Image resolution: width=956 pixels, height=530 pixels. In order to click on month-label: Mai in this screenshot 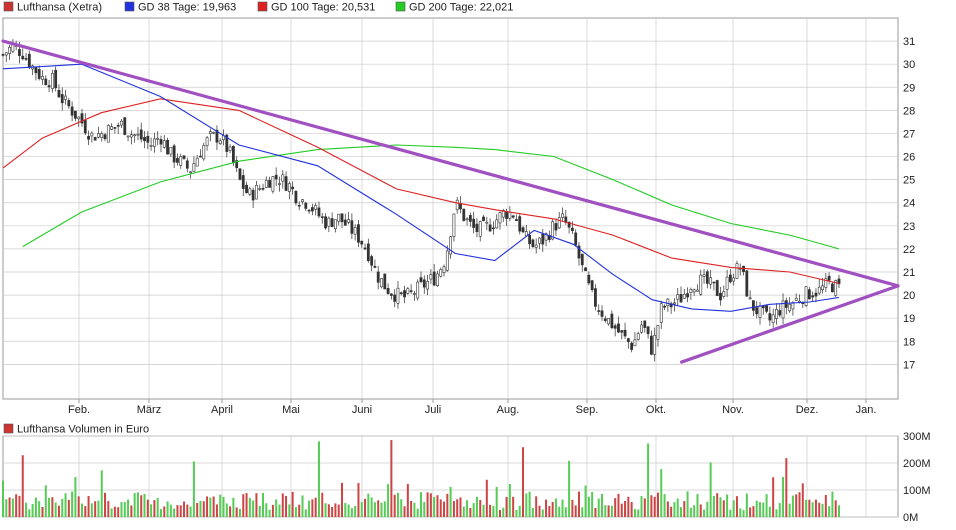, I will do `click(291, 410)`.